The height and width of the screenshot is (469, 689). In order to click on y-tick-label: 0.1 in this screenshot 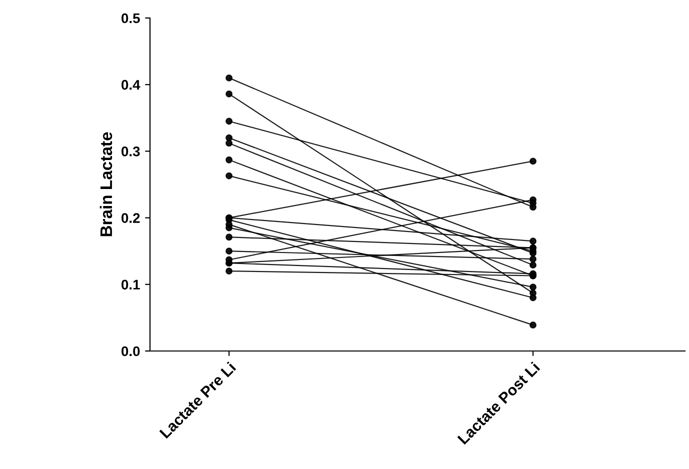, I will do `click(131, 285)`.